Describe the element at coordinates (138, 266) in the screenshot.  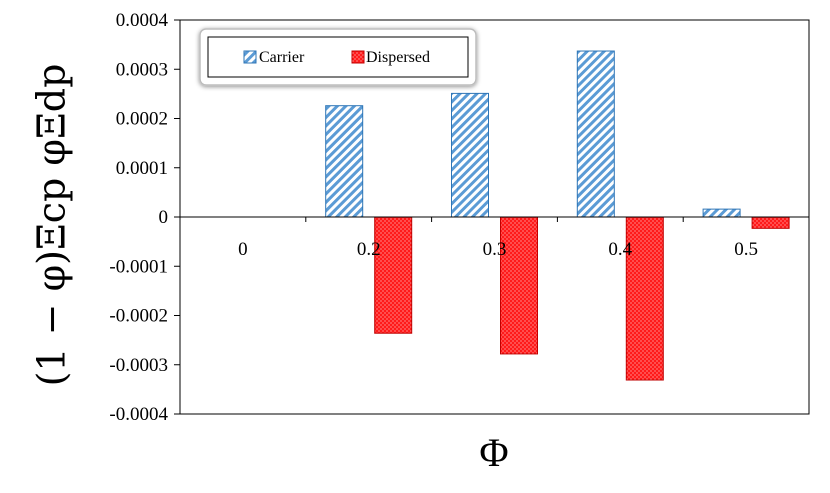
I see `y-tick-label: -0.0001` at that location.